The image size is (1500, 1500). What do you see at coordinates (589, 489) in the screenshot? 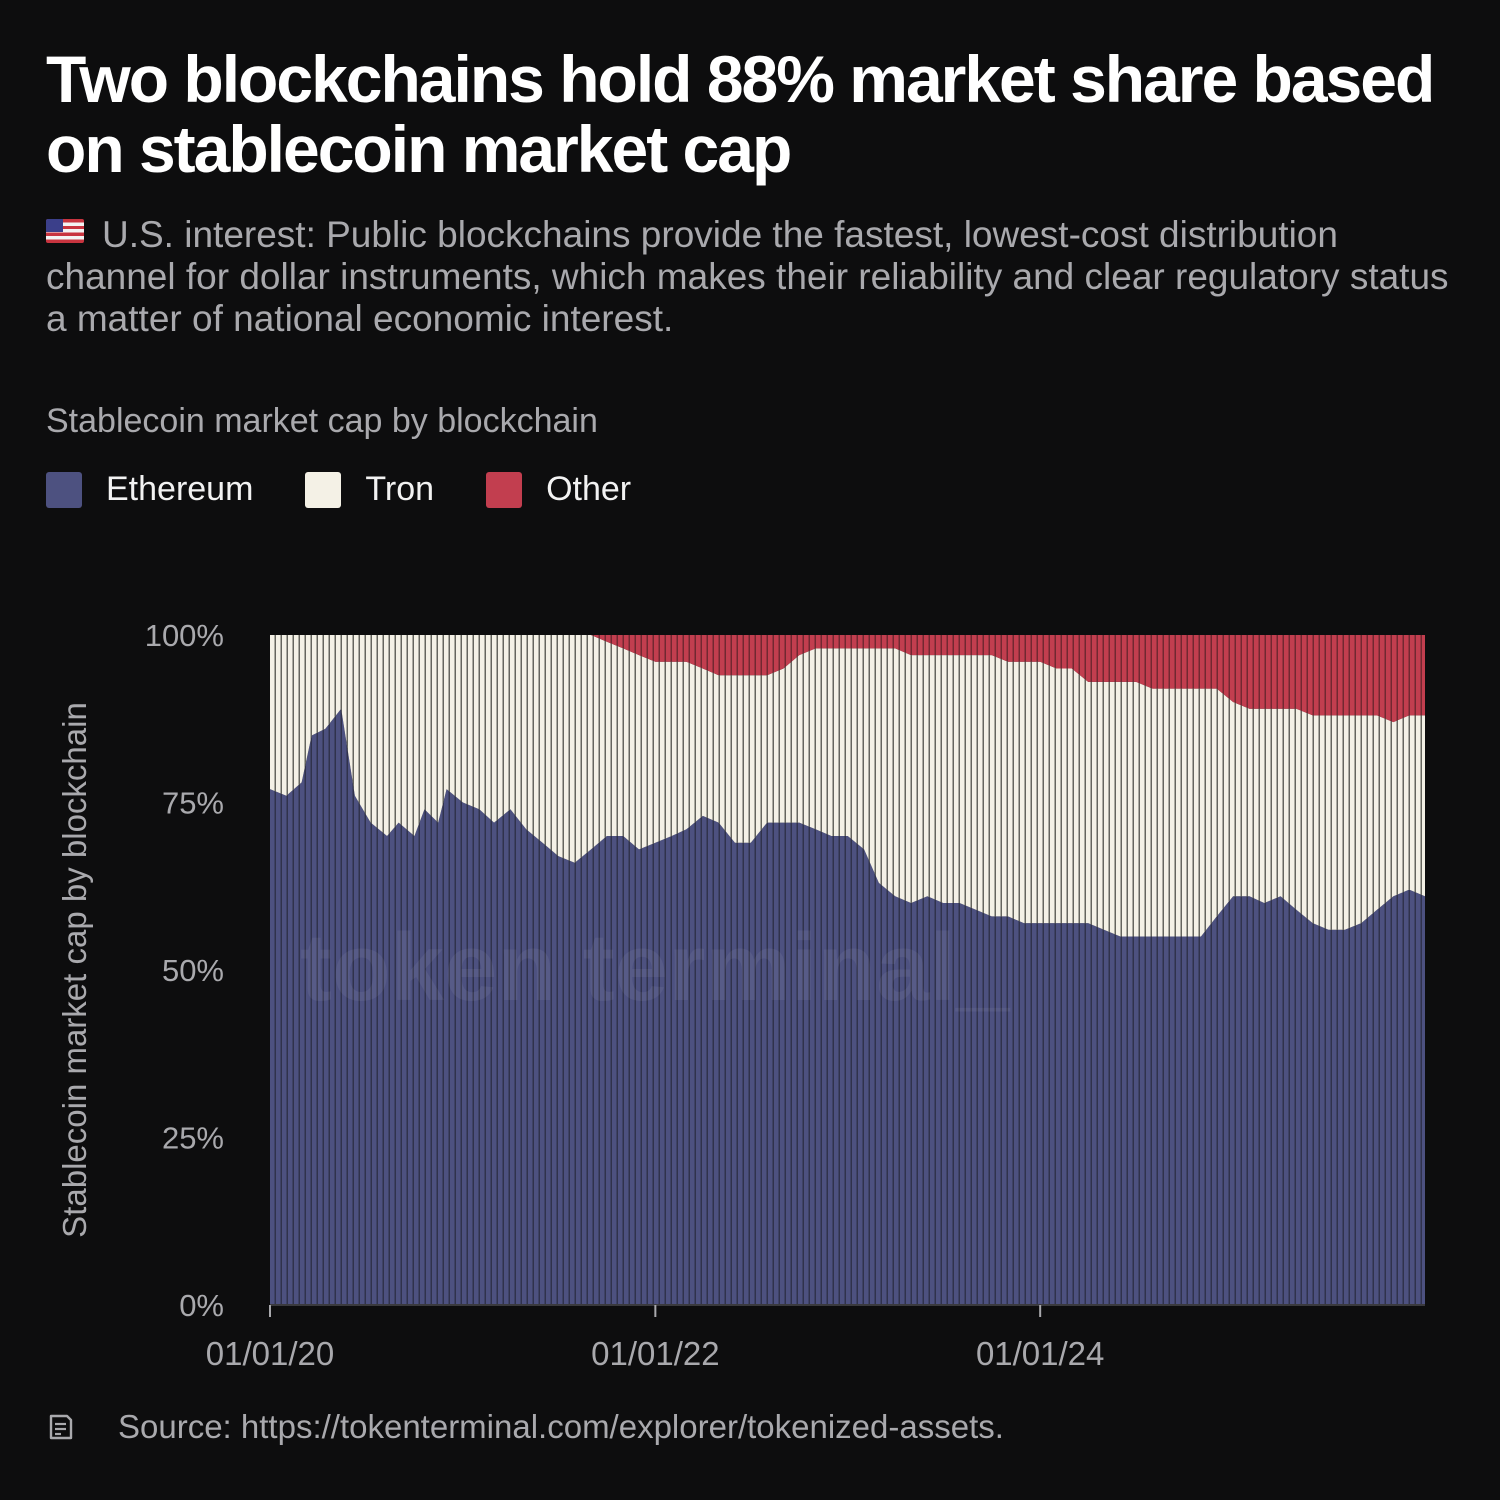
I see `legend-label-other: Other` at bounding box center [589, 489].